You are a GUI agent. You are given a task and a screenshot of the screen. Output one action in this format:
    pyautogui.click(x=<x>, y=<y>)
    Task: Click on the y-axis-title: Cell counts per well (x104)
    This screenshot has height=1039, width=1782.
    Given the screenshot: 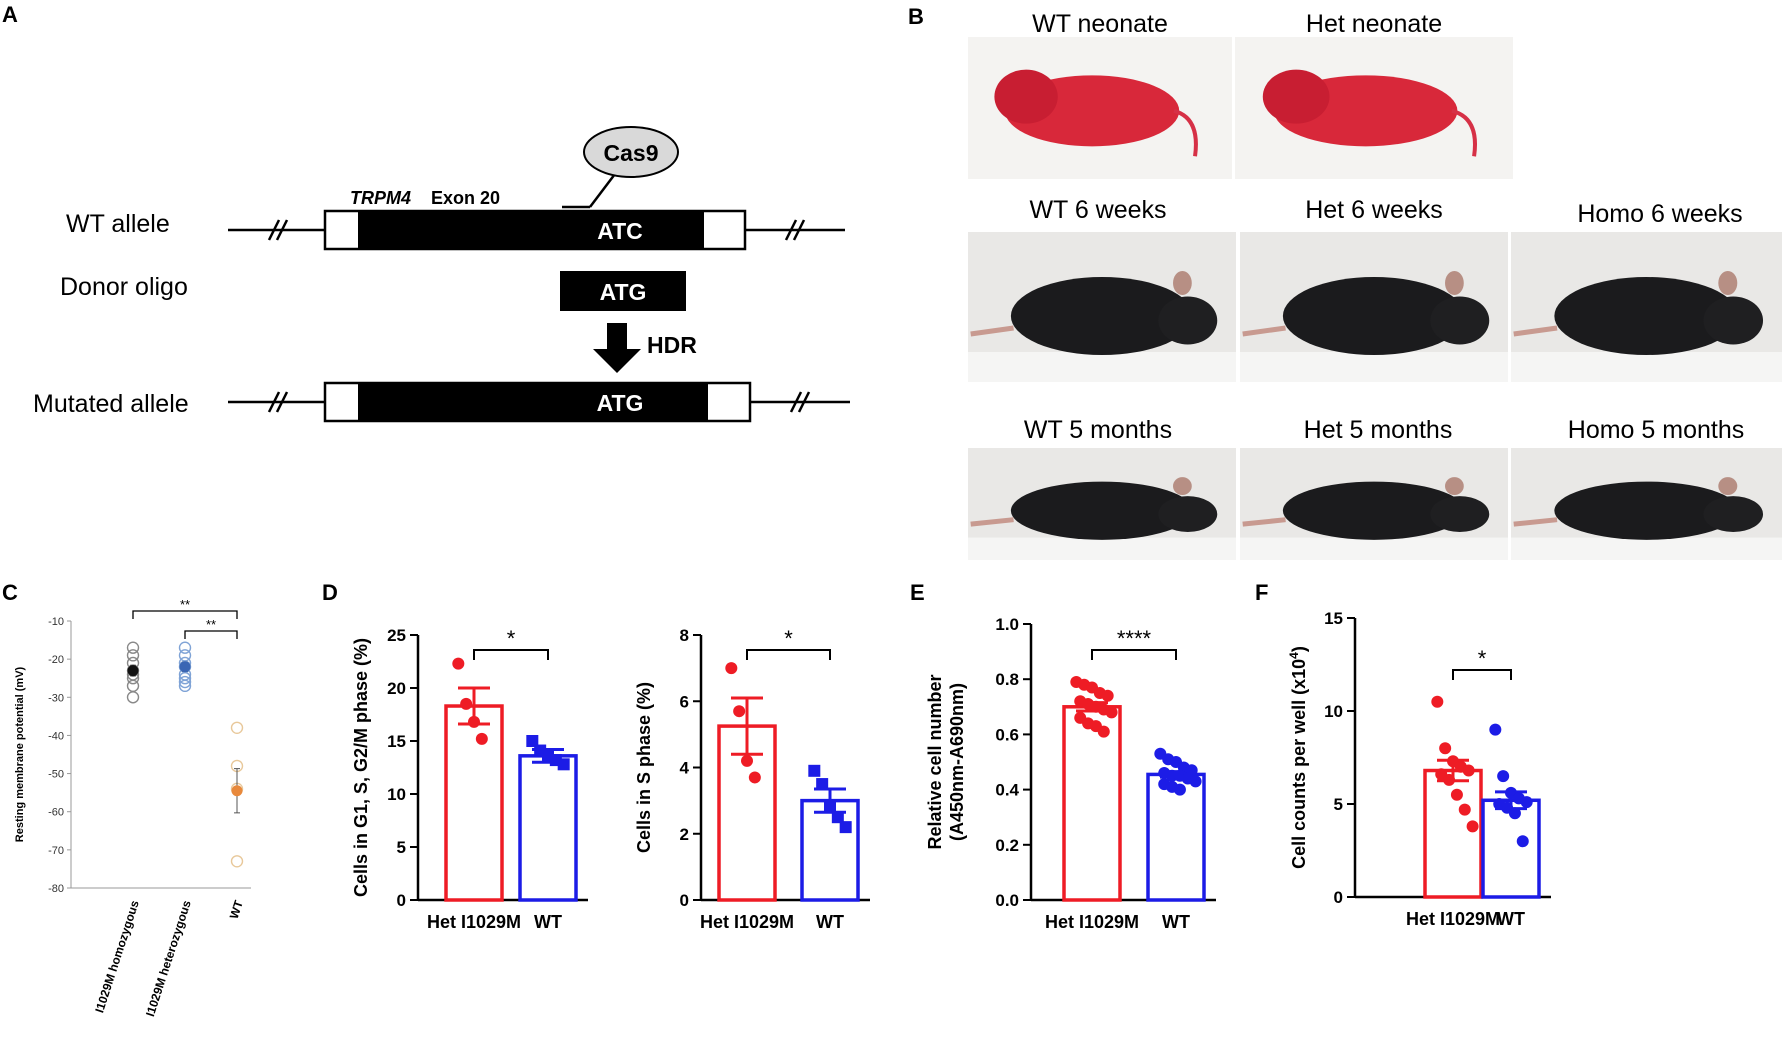 What is the action you would take?
    pyautogui.click(x=1298, y=757)
    